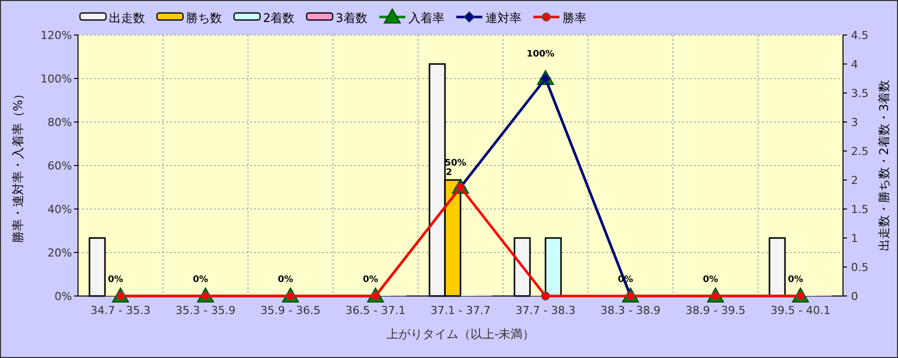  I want to click on y-tick-label: 0%, so click(63, 296).